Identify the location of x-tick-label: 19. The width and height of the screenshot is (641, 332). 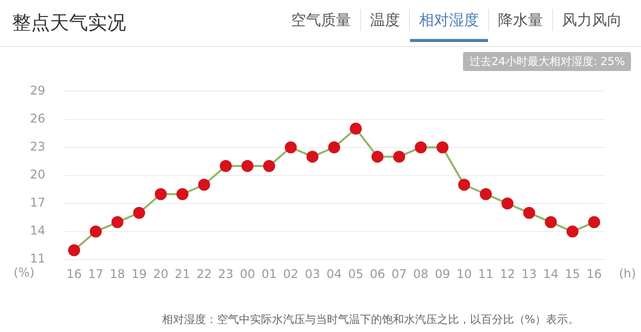
(139, 273).